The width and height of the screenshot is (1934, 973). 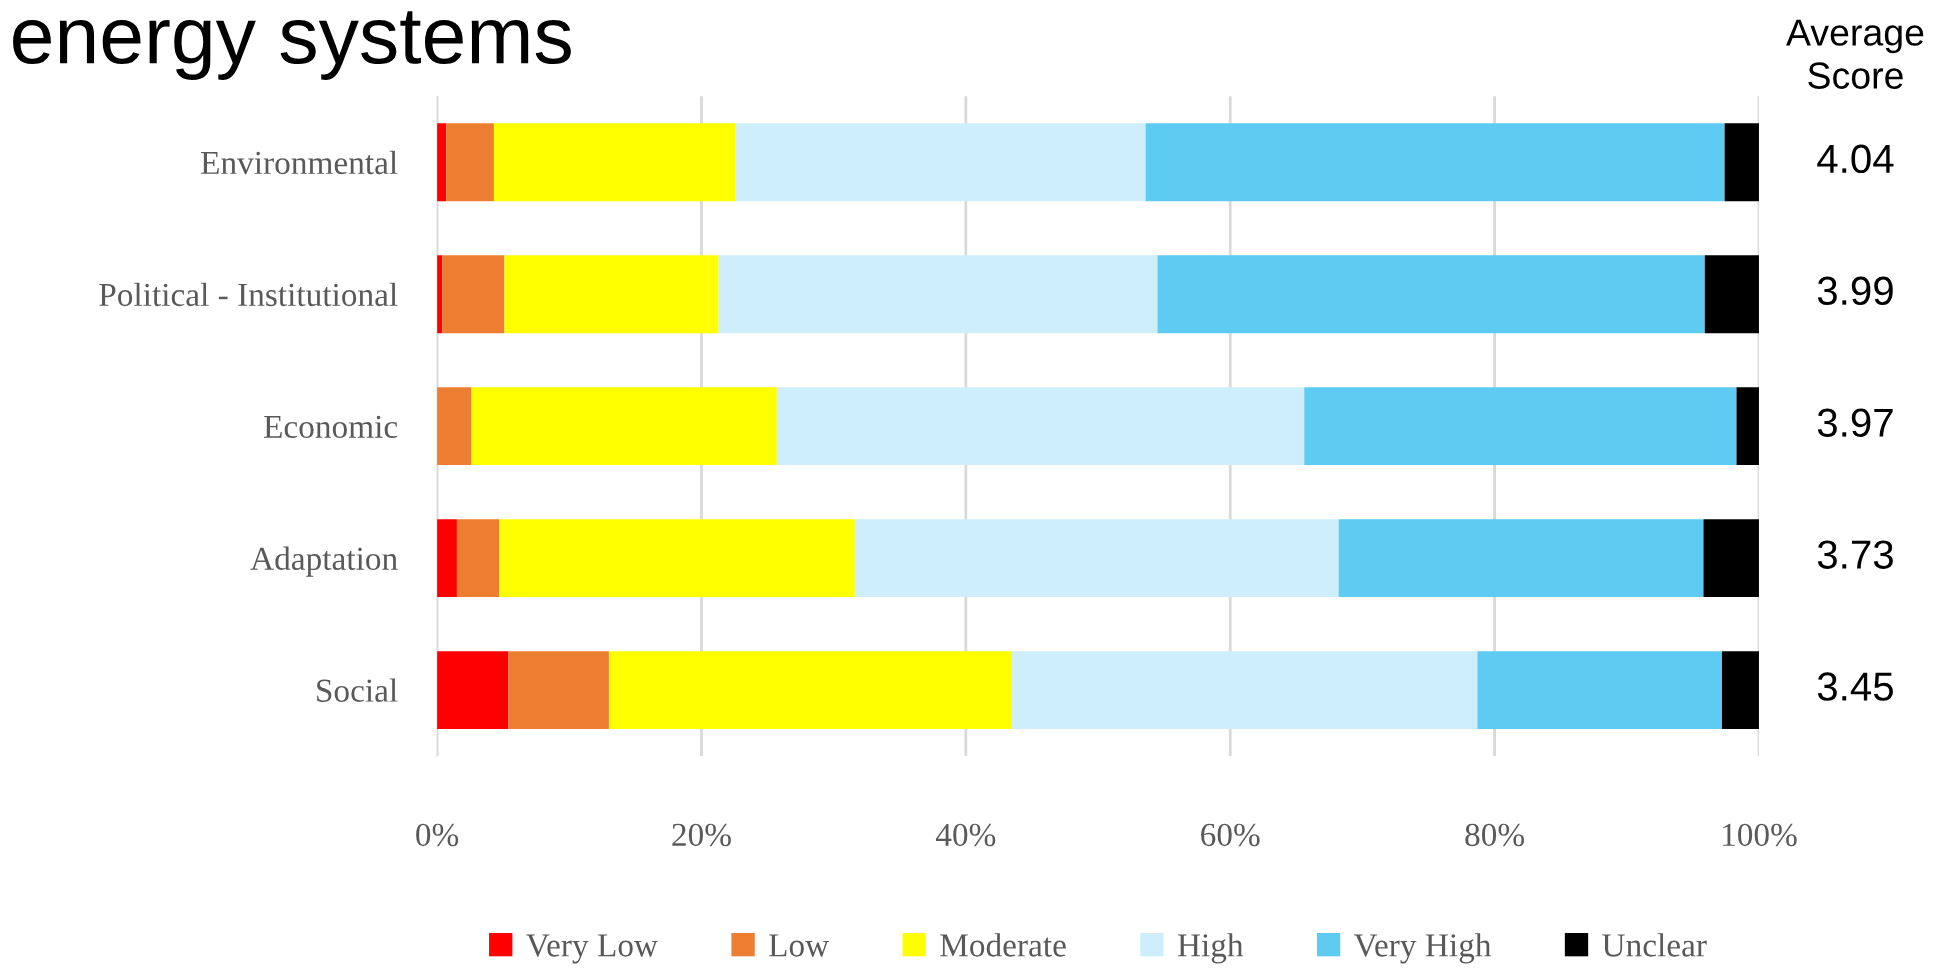 I want to click on chart-title: energy systems, so click(x=292, y=45).